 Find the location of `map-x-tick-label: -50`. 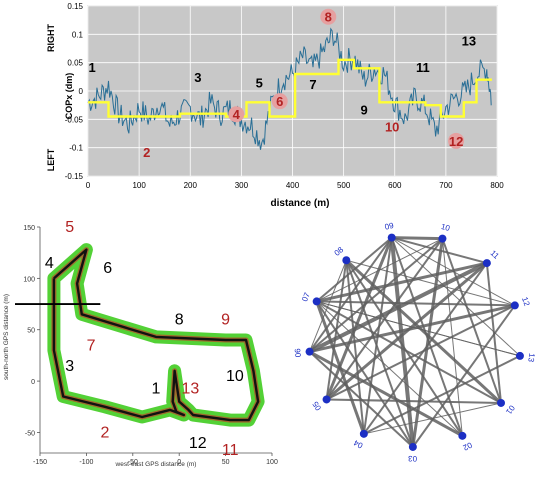

map-x-tick-label: -50 is located at coordinates (133, 462).